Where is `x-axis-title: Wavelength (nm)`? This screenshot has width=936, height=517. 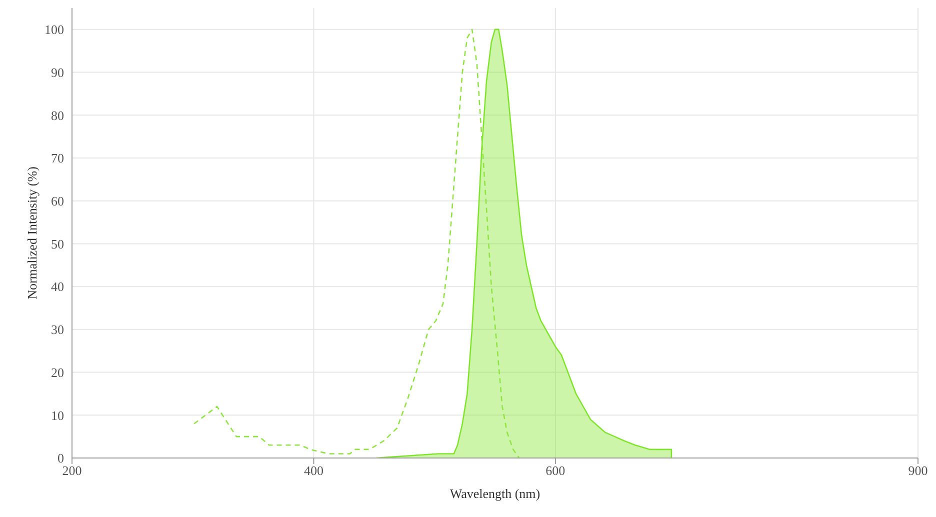 x-axis-title: Wavelength (nm) is located at coordinates (495, 493).